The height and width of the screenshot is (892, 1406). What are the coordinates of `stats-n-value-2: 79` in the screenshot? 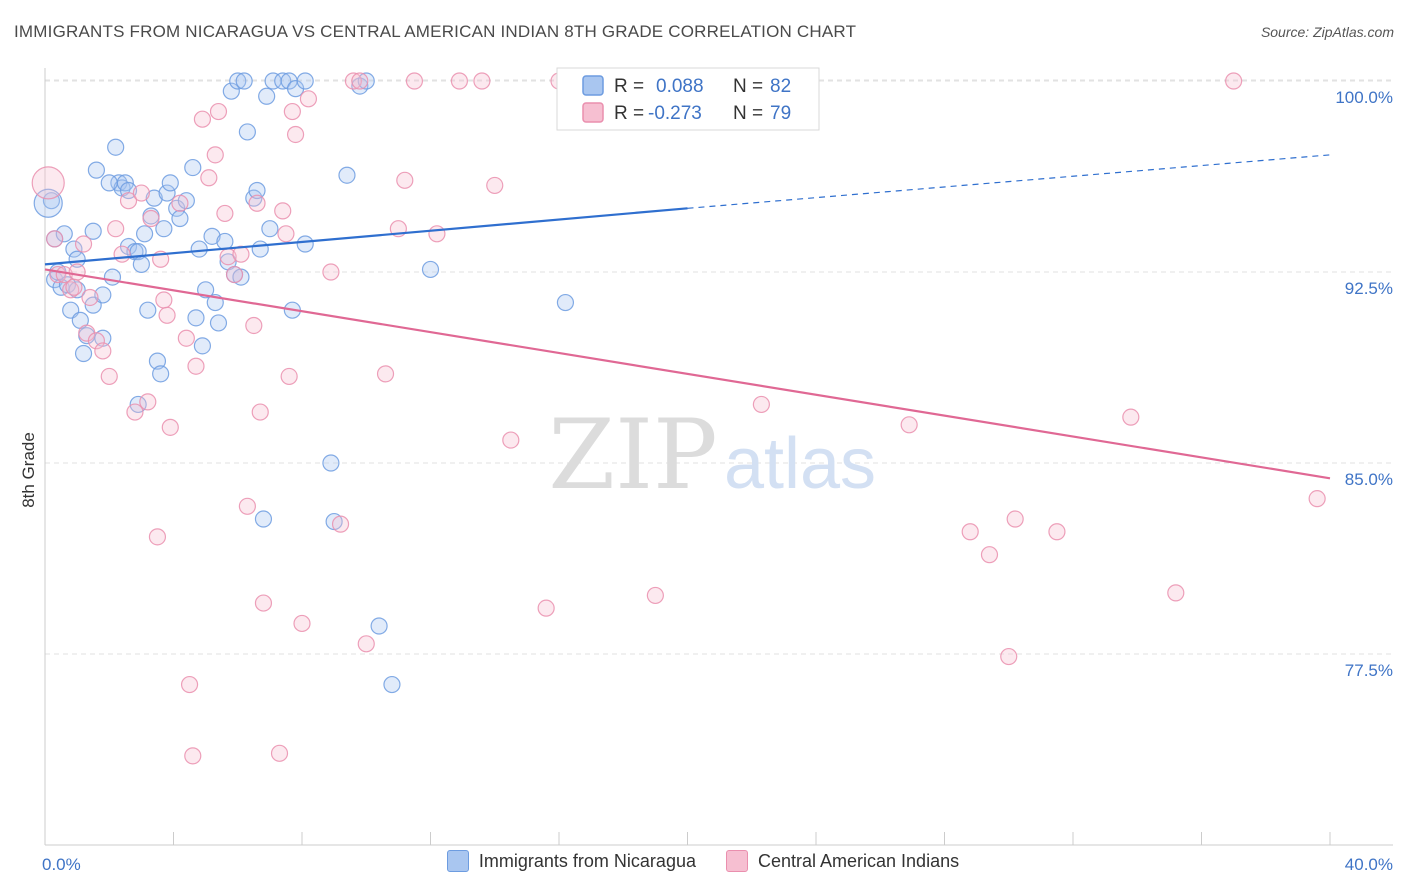 It's located at (780, 113).